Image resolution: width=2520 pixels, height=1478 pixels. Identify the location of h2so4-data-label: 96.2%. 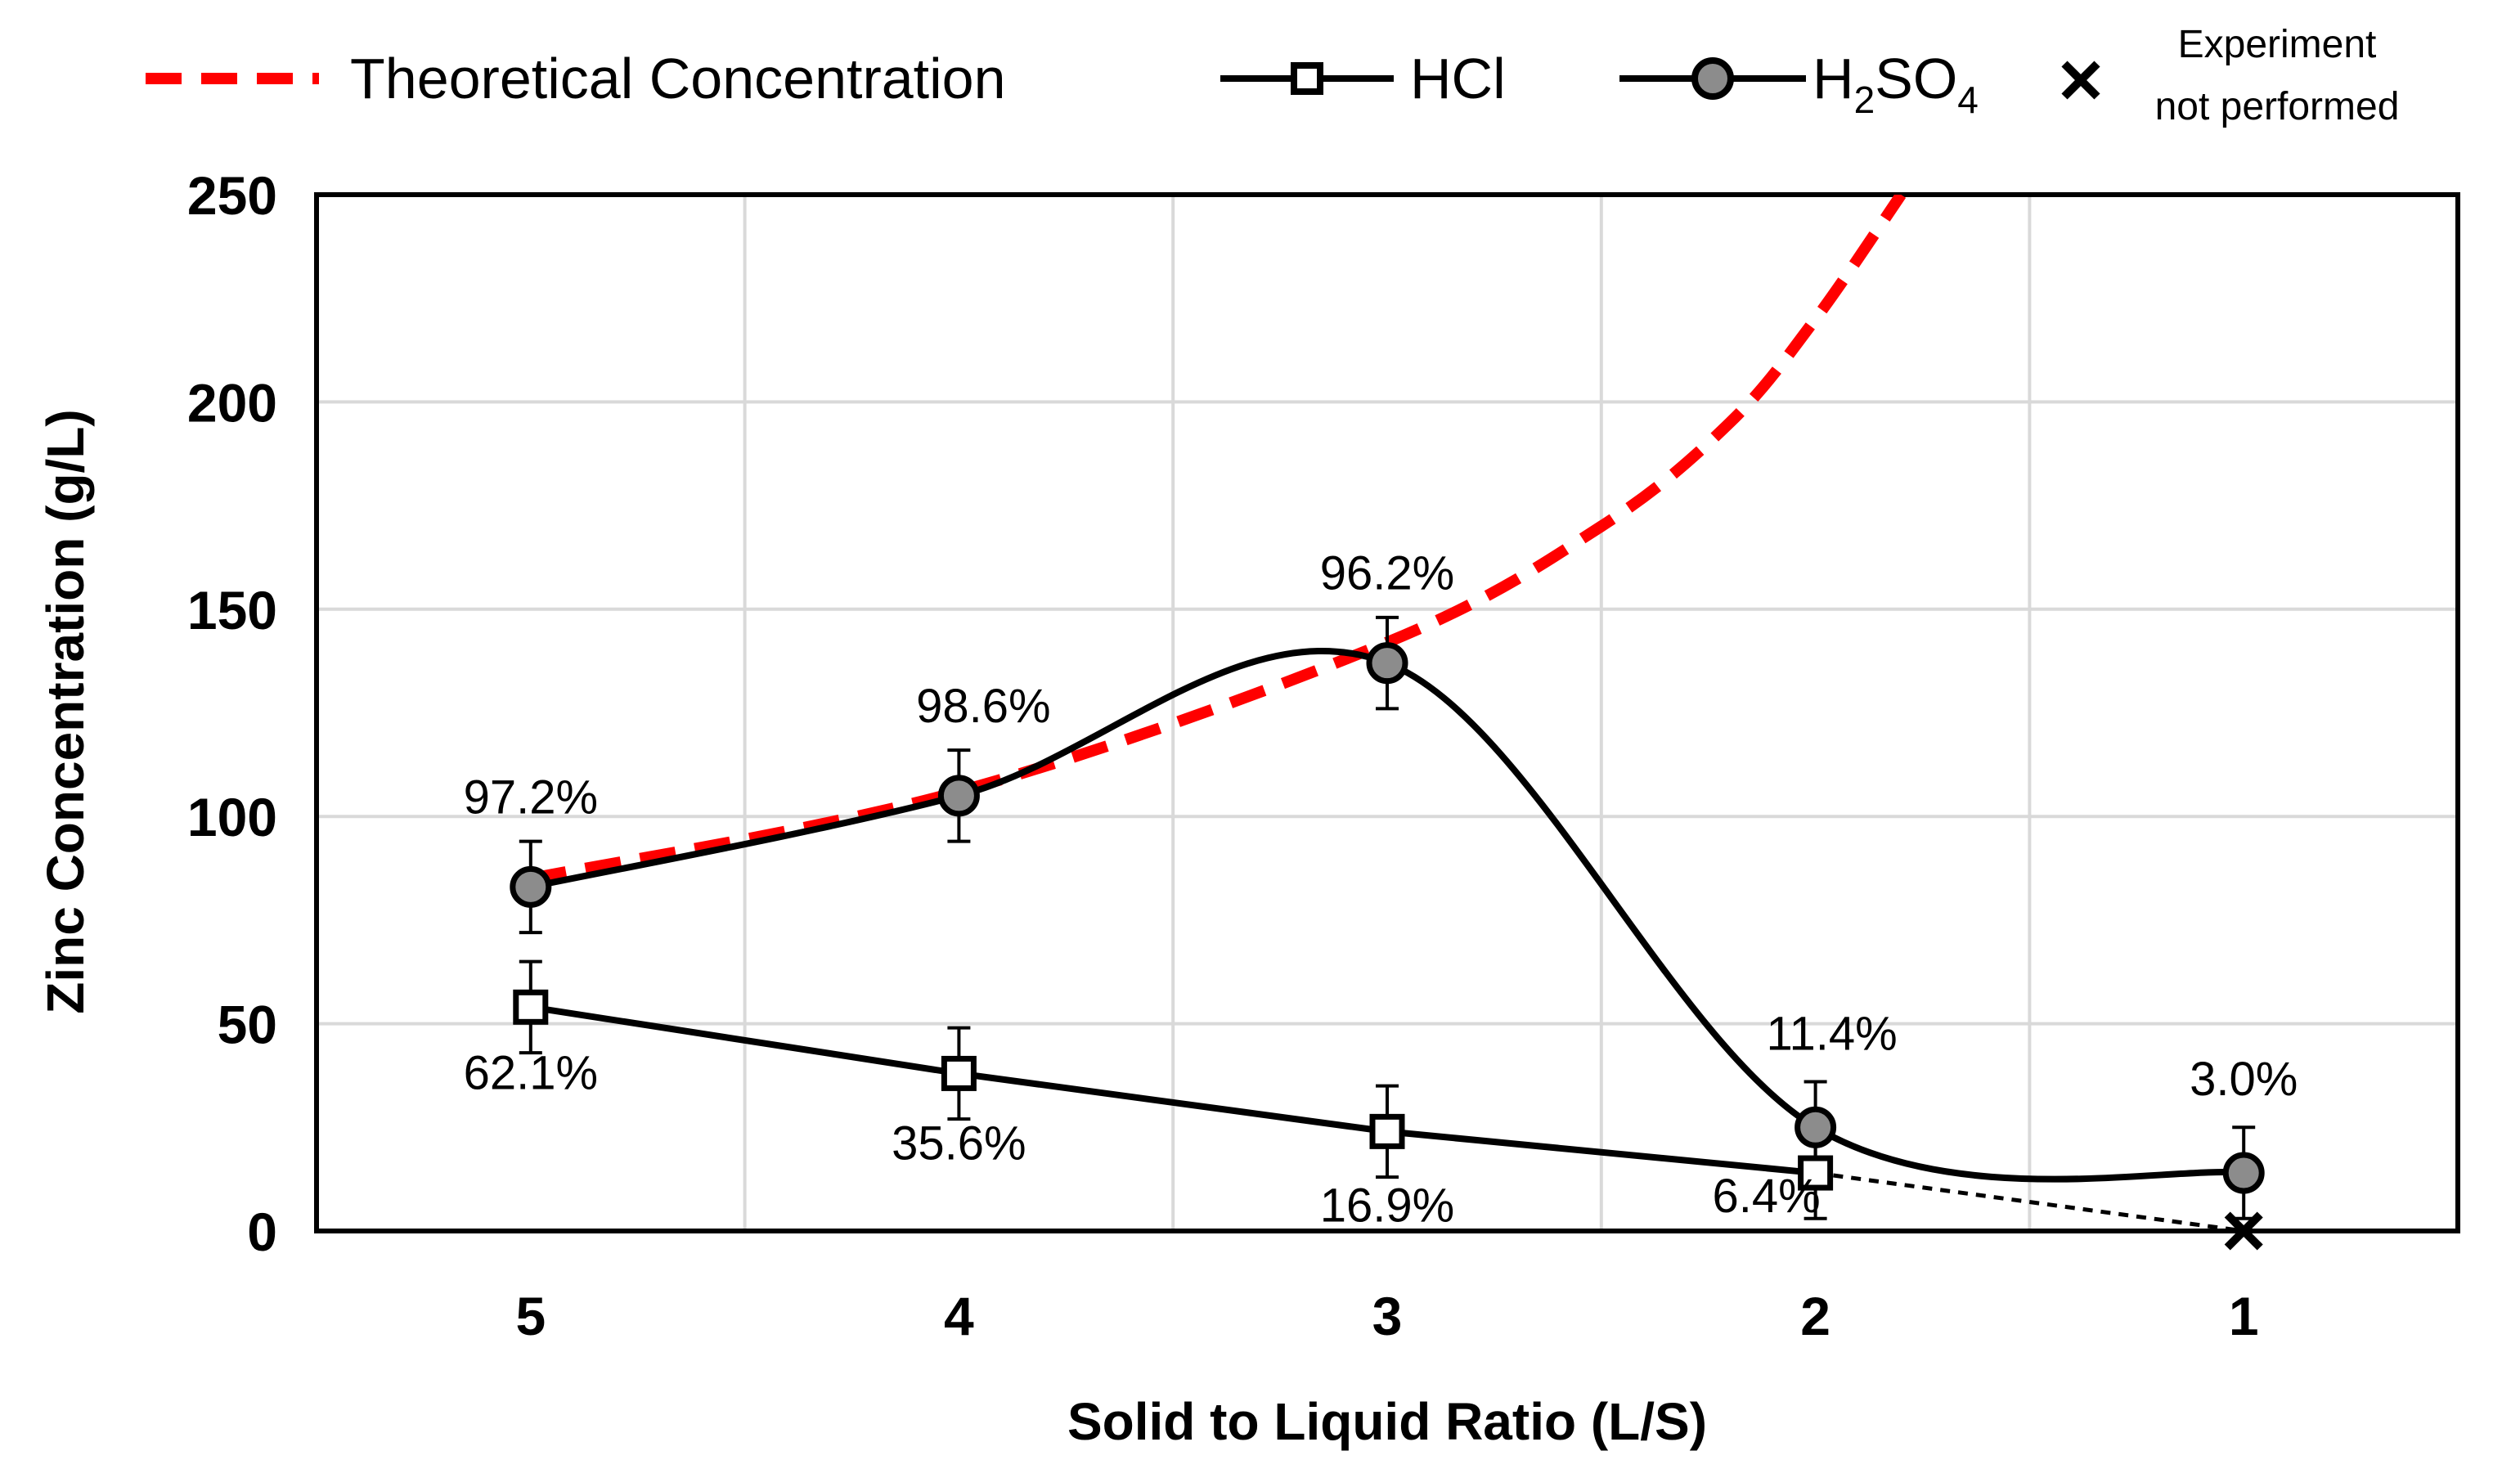
(1387, 573).